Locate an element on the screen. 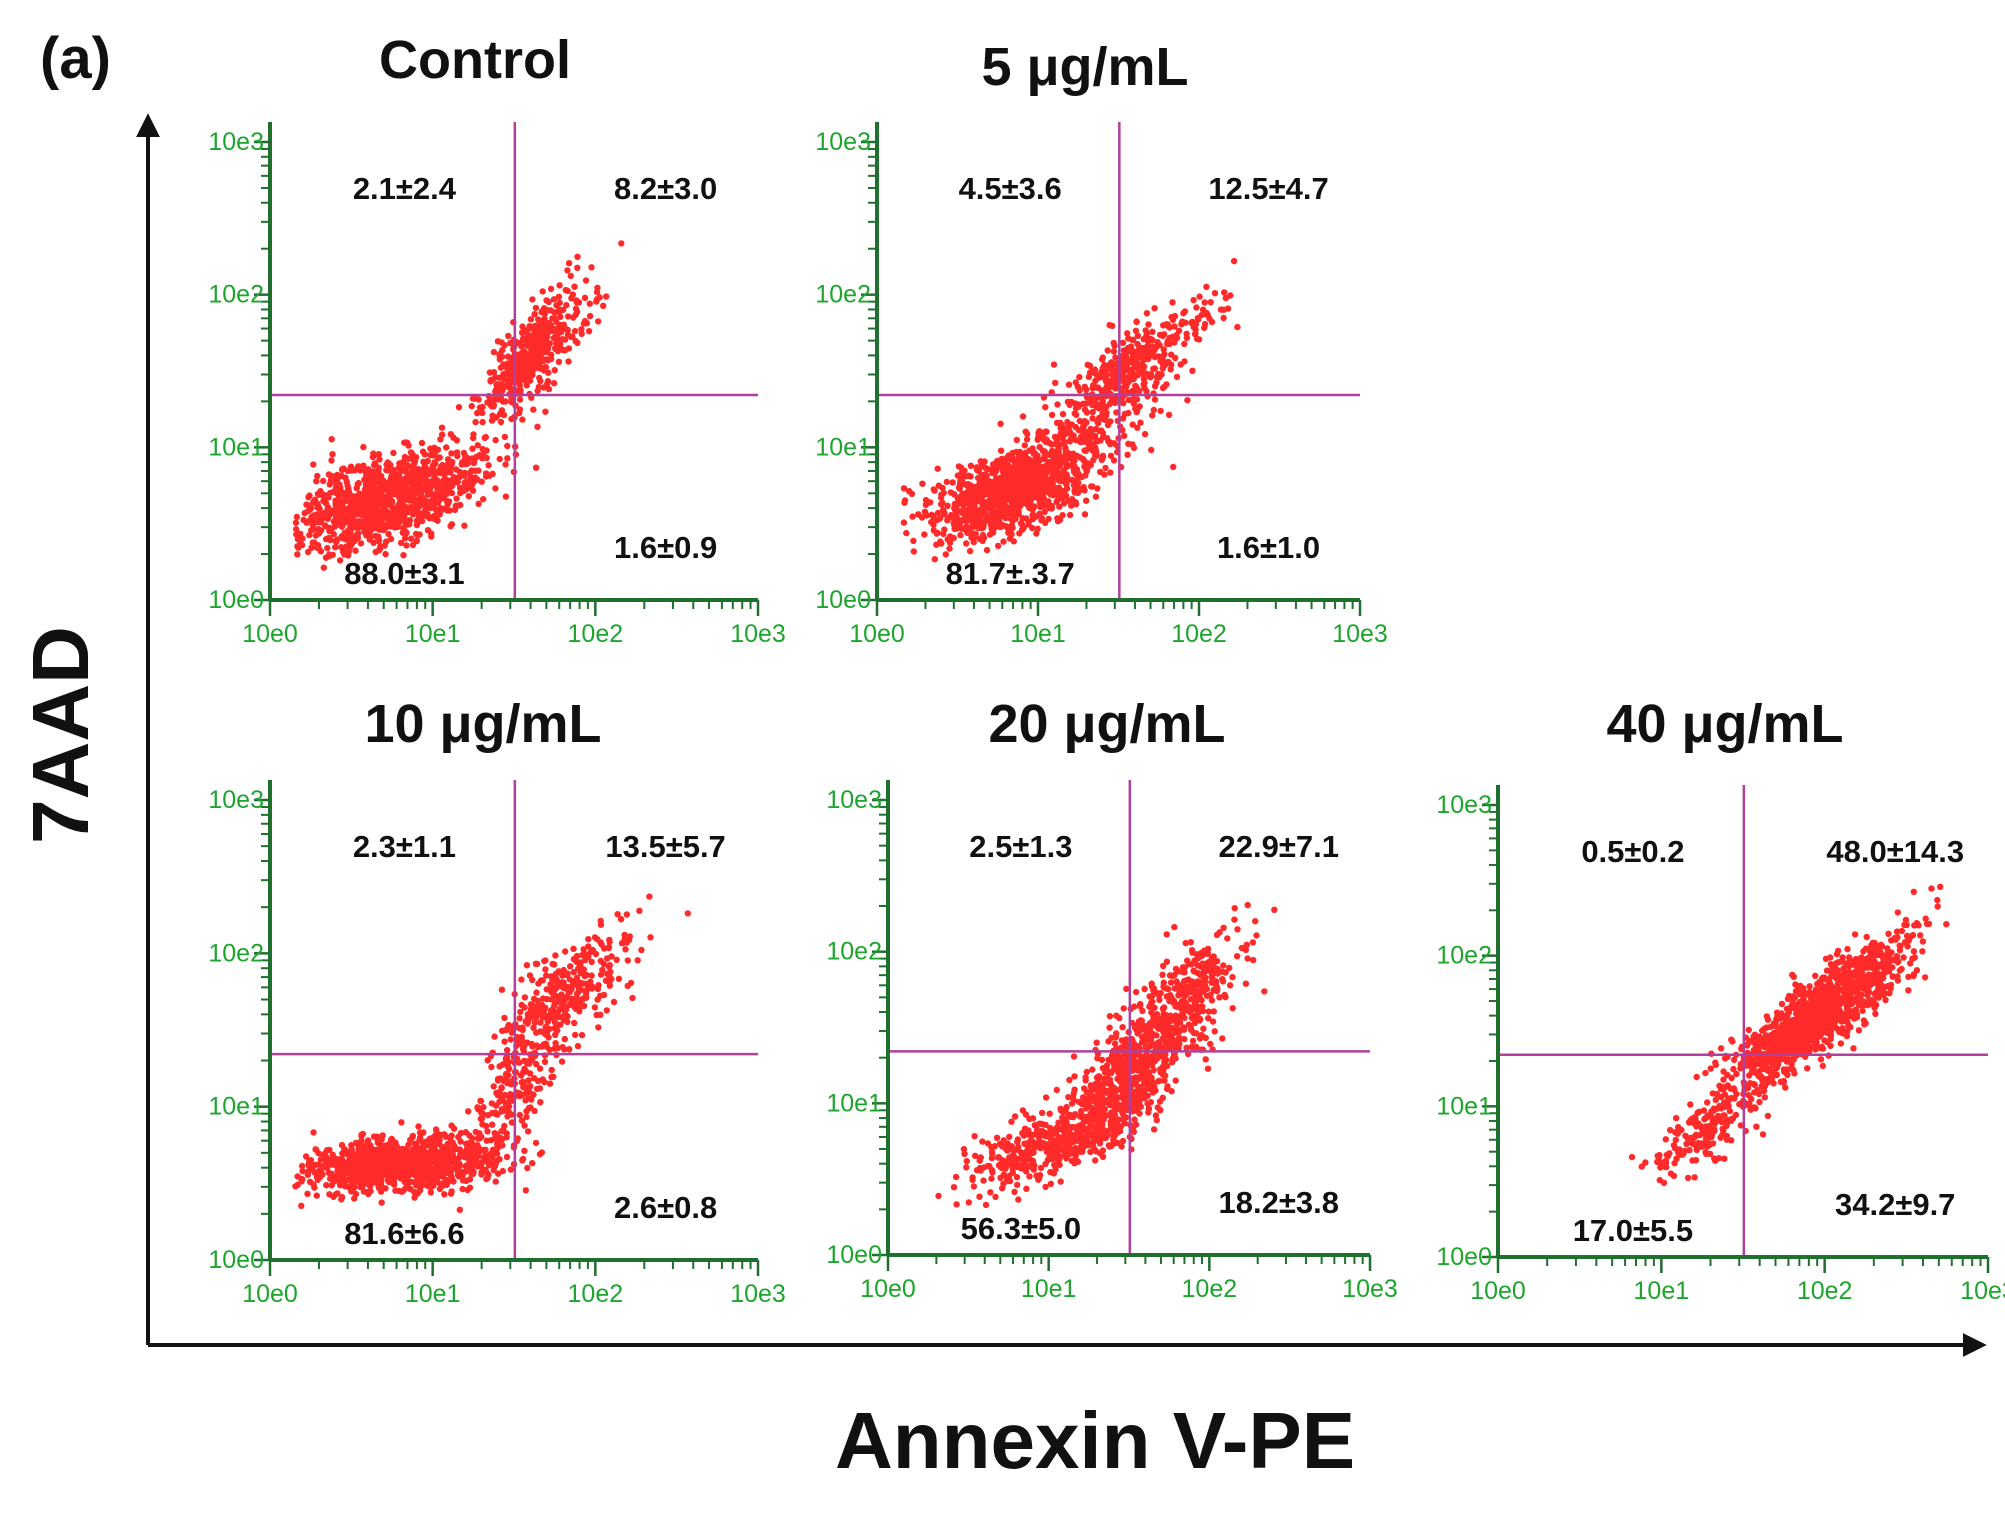 The width and height of the screenshot is (2005, 1514). scatter-points is located at coordinates (1106, 1055).